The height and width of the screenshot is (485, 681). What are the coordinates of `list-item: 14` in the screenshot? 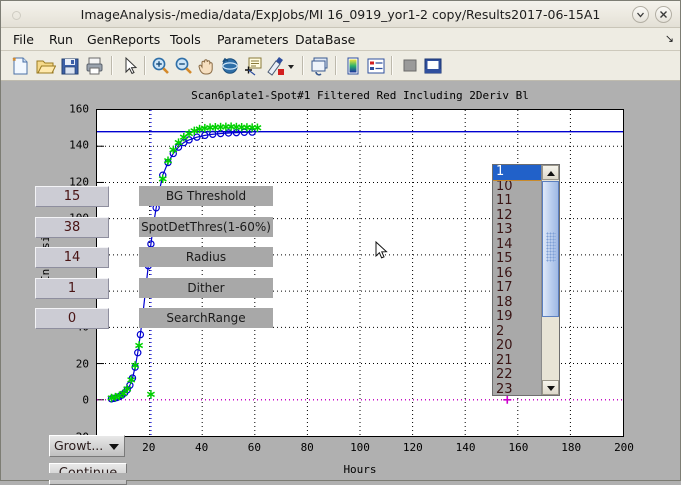 It's located at (504, 244).